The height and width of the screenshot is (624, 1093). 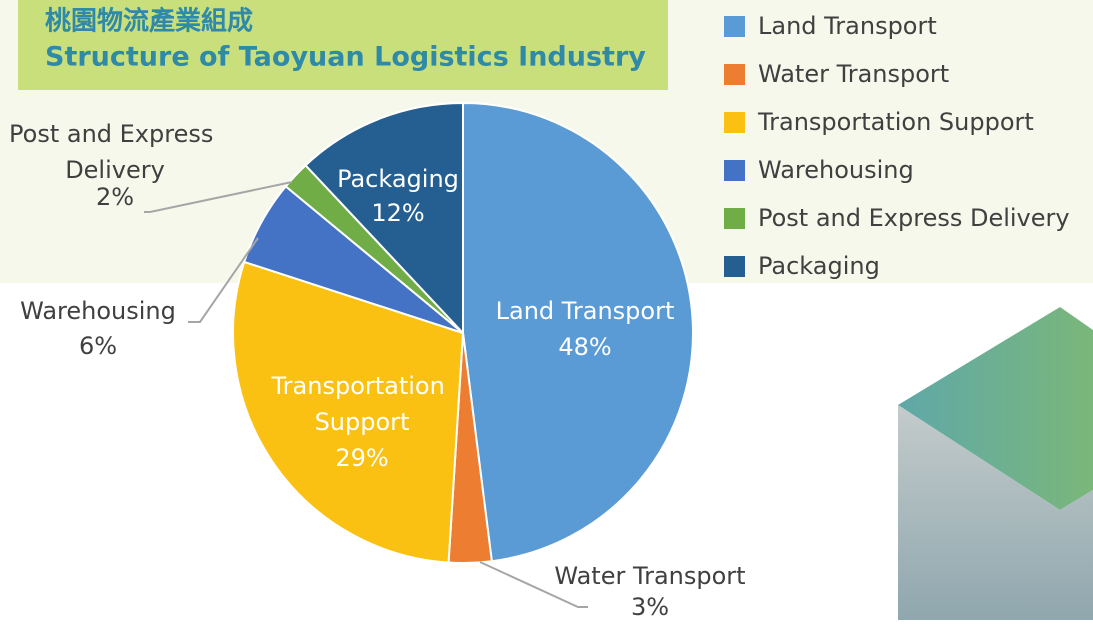 What do you see at coordinates (98, 346) in the screenshot?
I see `data-label-value: 6%` at bounding box center [98, 346].